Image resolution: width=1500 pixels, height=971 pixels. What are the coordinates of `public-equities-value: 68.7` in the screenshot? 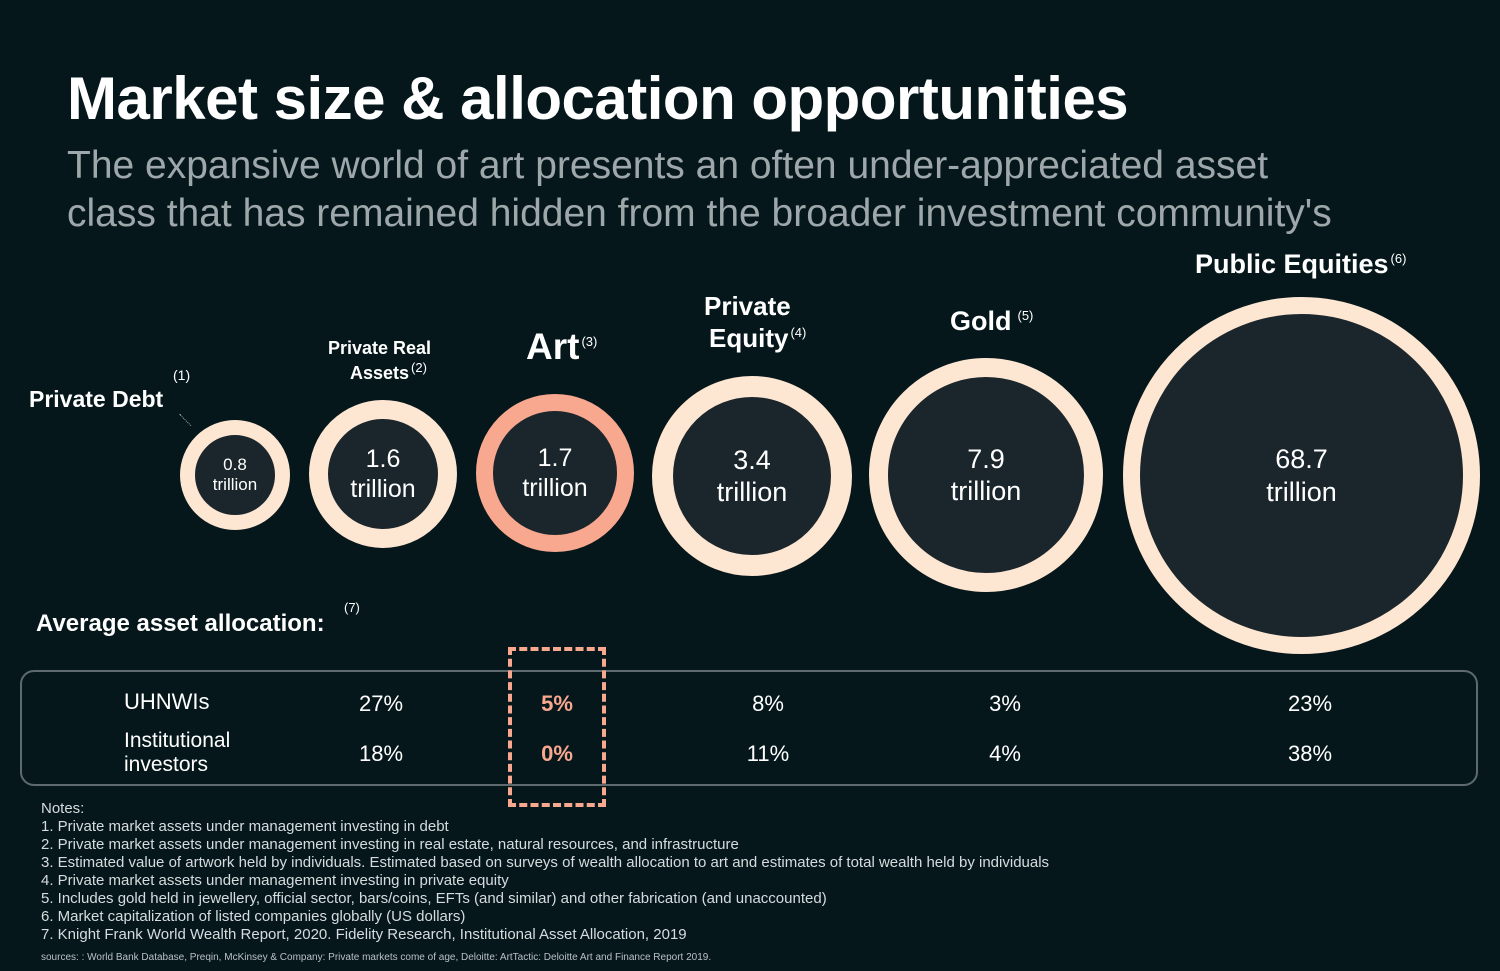 It's located at (1301, 459).